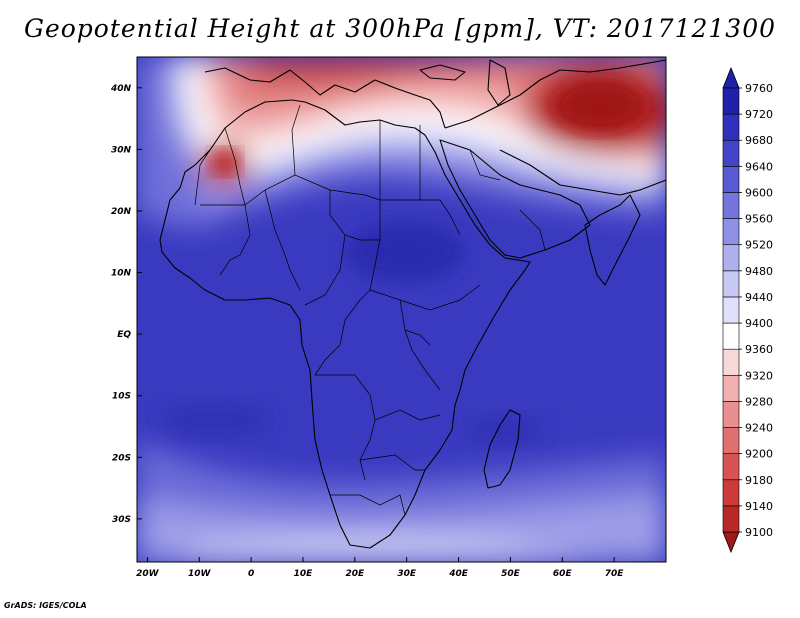 The image size is (800, 618). Describe the element at coordinates (121, 520) in the screenshot. I see `lat-tick-label: 30S` at that location.